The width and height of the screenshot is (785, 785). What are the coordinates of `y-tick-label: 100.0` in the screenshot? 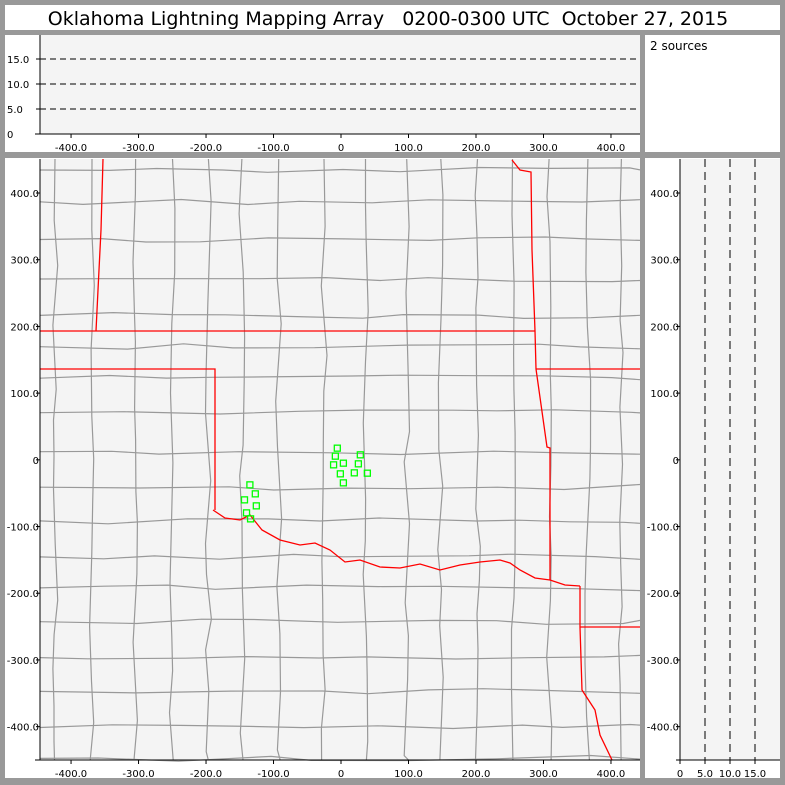 It's located at (664, 394).